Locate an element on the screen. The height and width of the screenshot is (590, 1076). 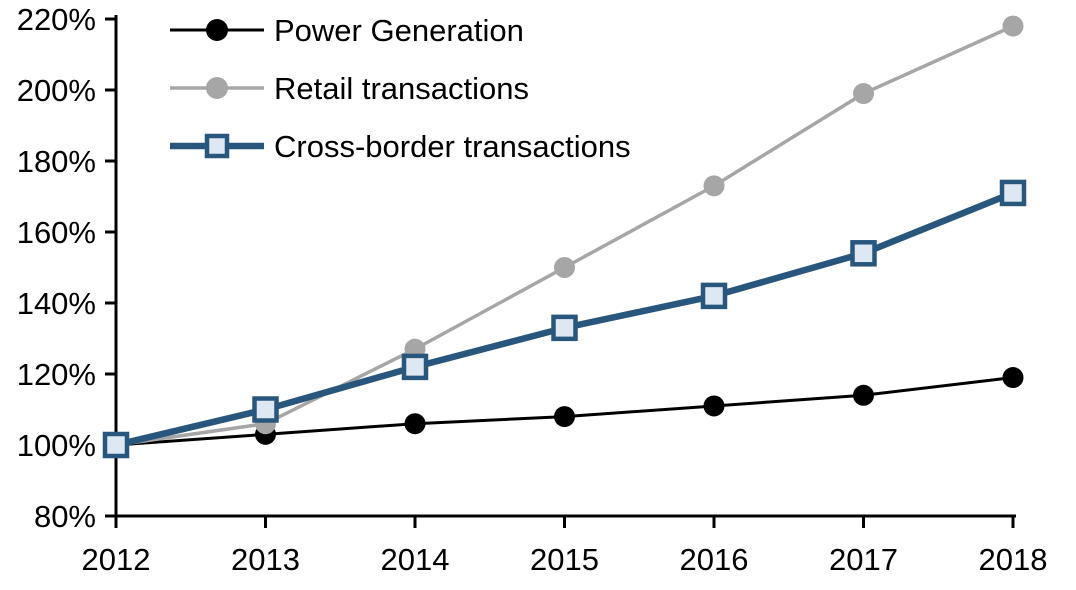
y-tick-label: 120% is located at coordinates (56, 374).